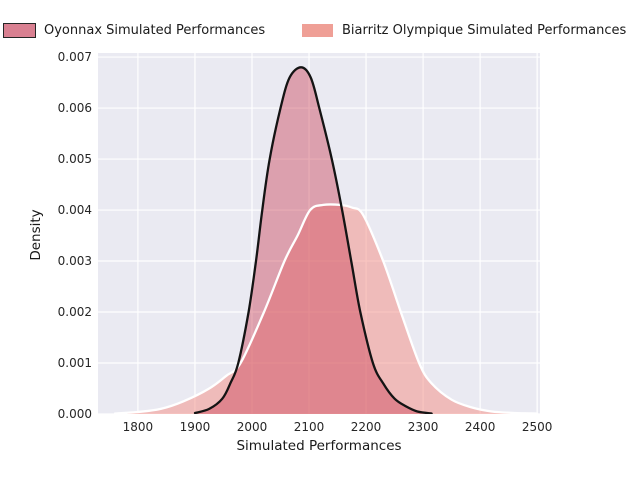 Image resolution: width=640 pixels, height=480 pixels. I want to click on biarritz-legend-swatch-icon, so click(317, 30).